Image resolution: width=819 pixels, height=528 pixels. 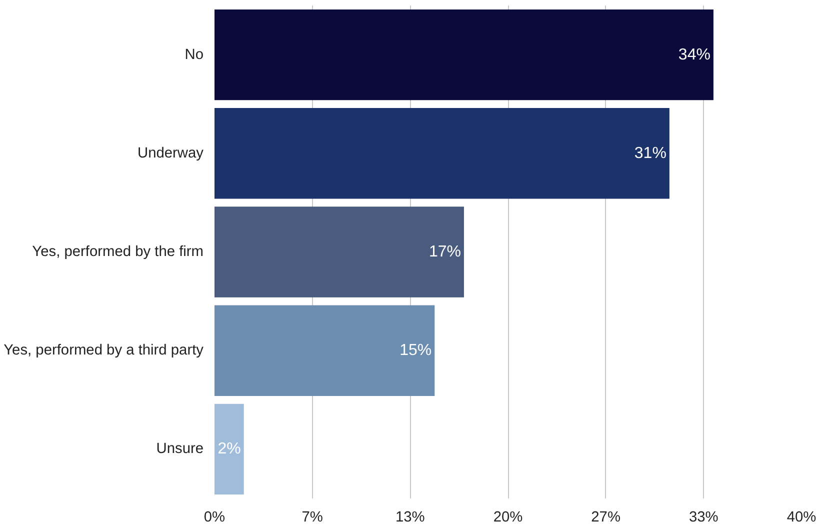 I want to click on x-tick-label: 7%, so click(x=312, y=518).